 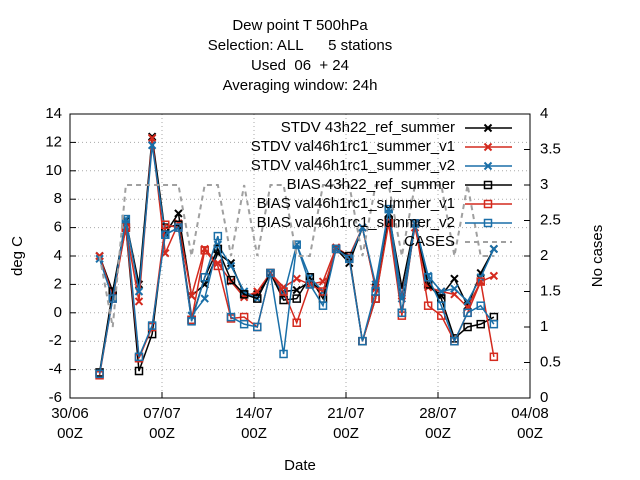 I want to click on y2-tick-label: 0, so click(x=544, y=397).